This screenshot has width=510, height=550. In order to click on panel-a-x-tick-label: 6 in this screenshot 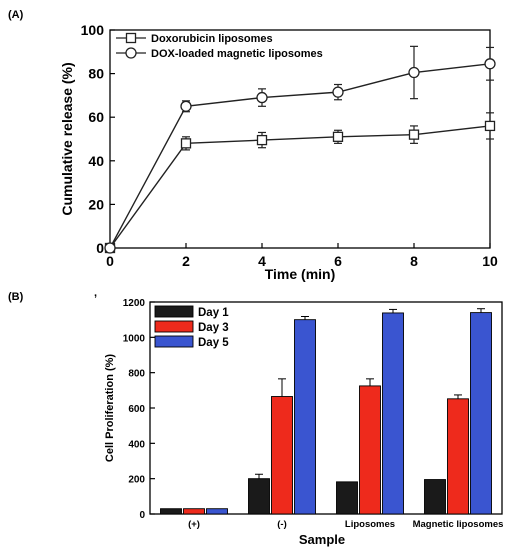, I will do `click(338, 261)`.